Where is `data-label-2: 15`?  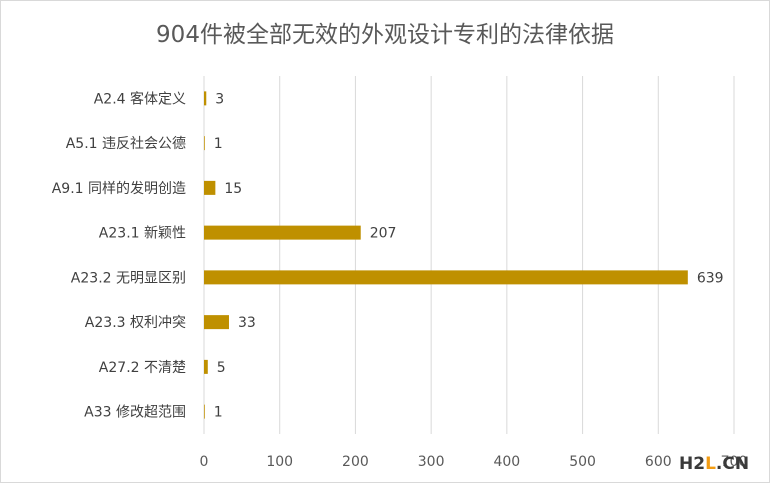
data-label-2: 15 is located at coordinates (233, 189).